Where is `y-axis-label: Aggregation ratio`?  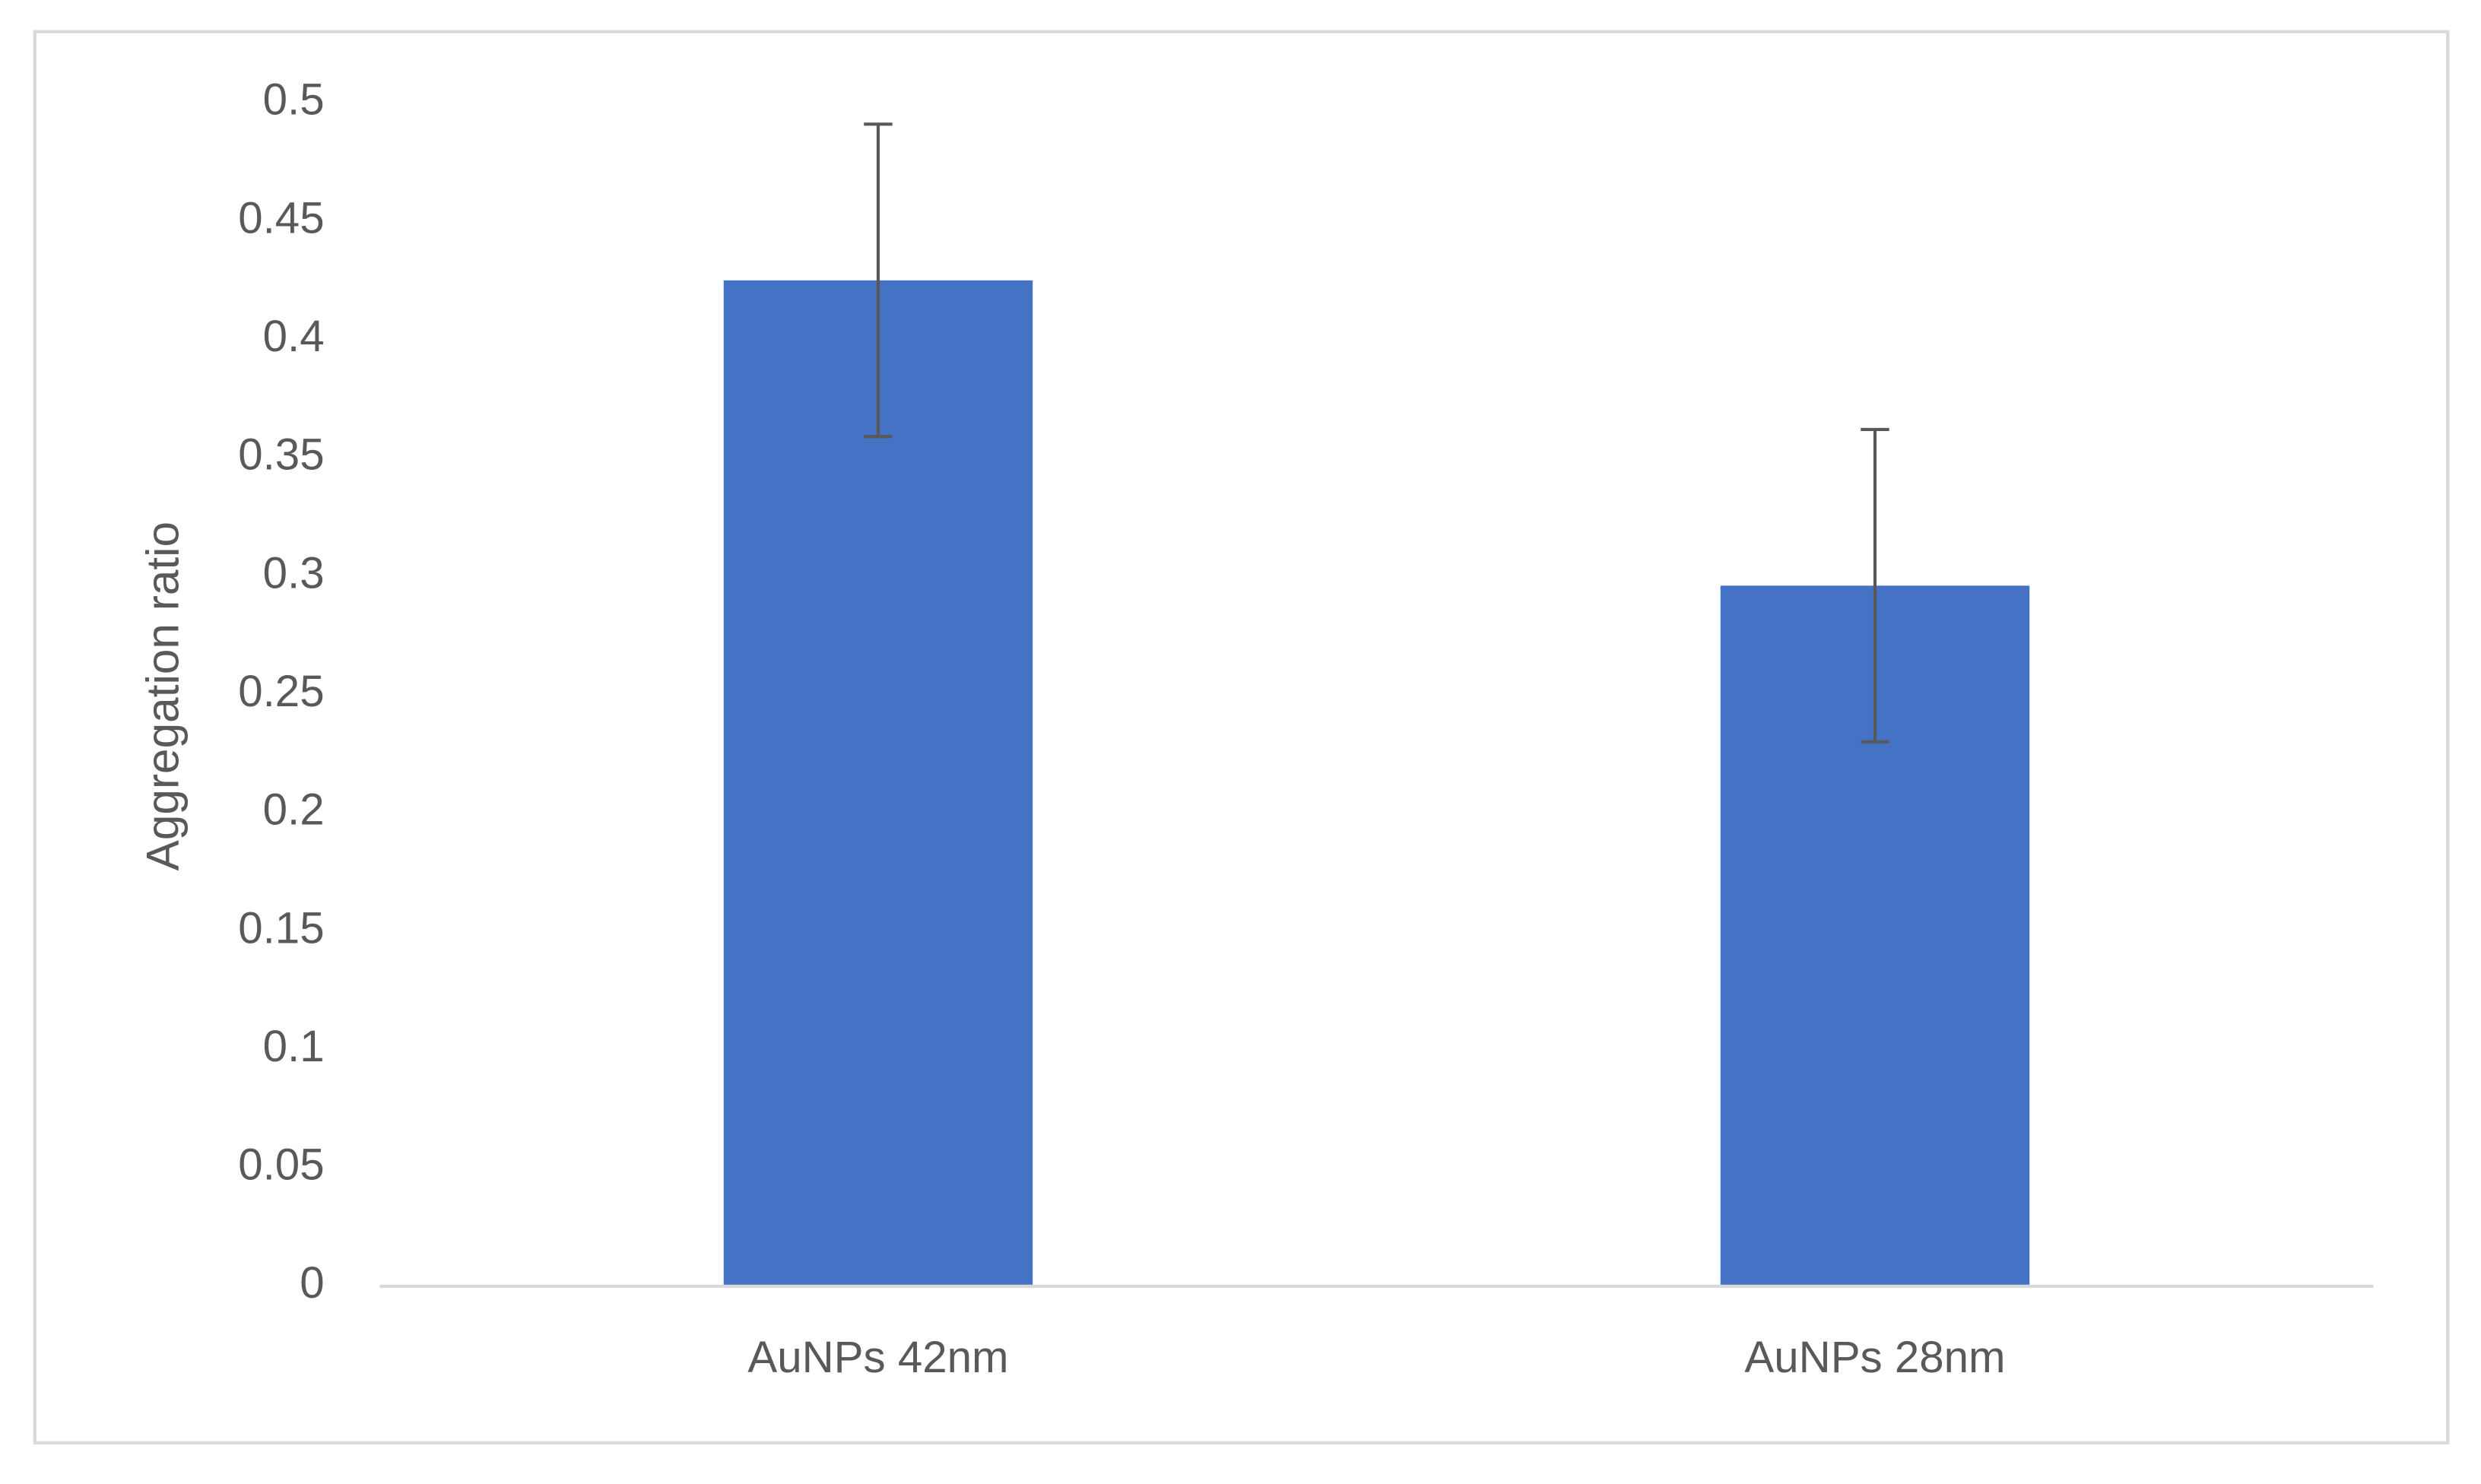 y-axis-label: Aggregation ratio is located at coordinates (162, 696).